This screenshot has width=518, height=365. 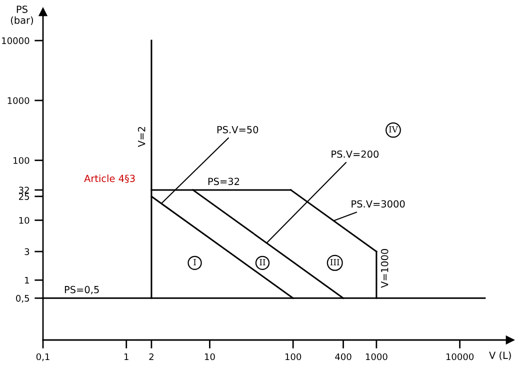 What do you see at coordinates (224, 182) in the screenshot?
I see `series-label: PS=32` at bounding box center [224, 182].